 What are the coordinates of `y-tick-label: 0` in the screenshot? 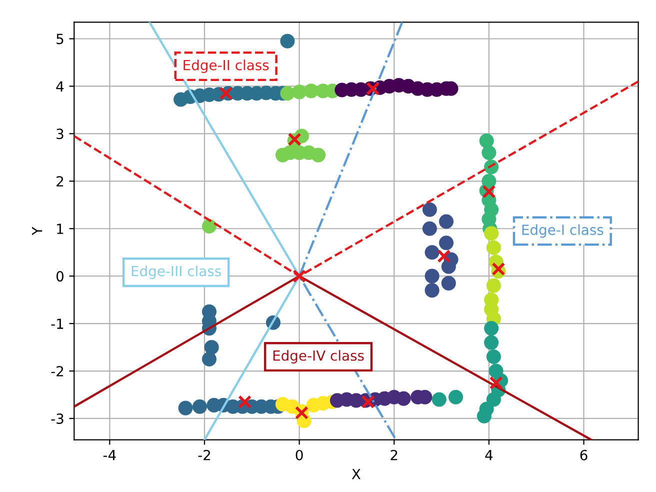 It's located at (60, 276).